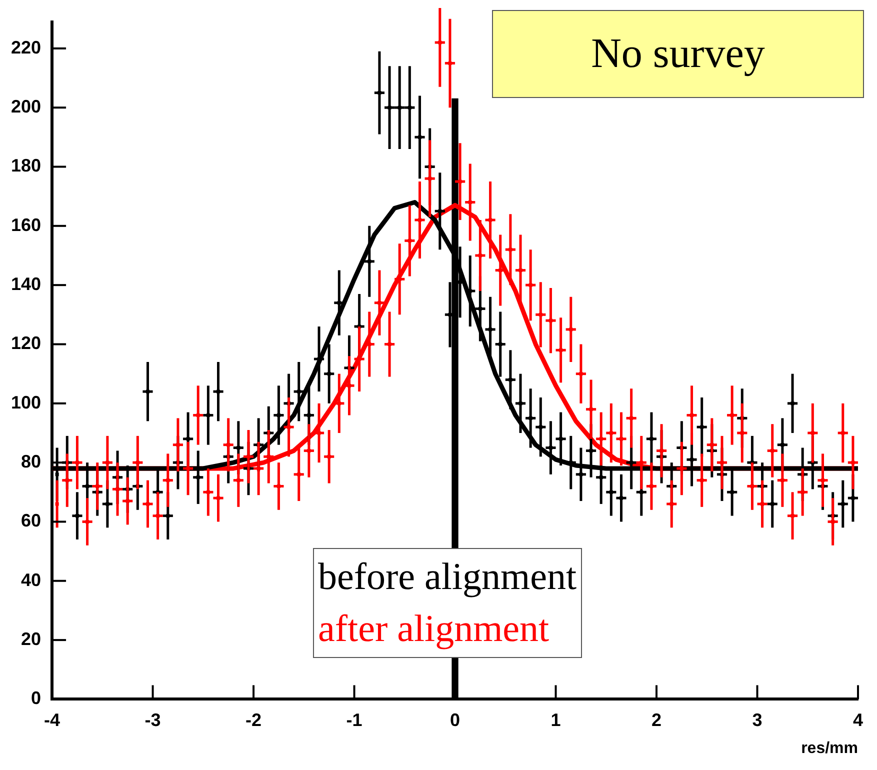 Image resolution: width=877 pixels, height=770 pixels. Describe the element at coordinates (26, 402) in the screenshot. I see `y-tick-label: 100` at that location.